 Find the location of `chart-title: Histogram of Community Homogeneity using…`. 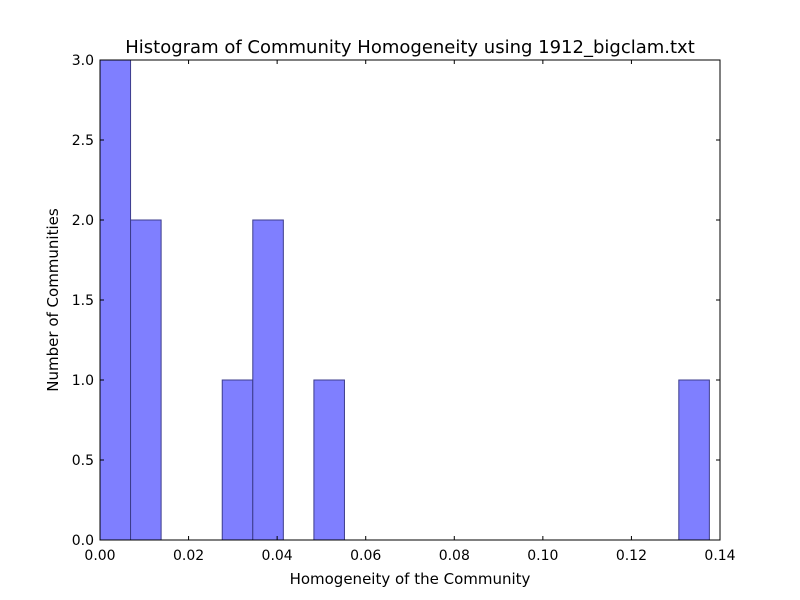

chart-title: Histogram of Community Homogeneity using… is located at coordinates (410, 47).